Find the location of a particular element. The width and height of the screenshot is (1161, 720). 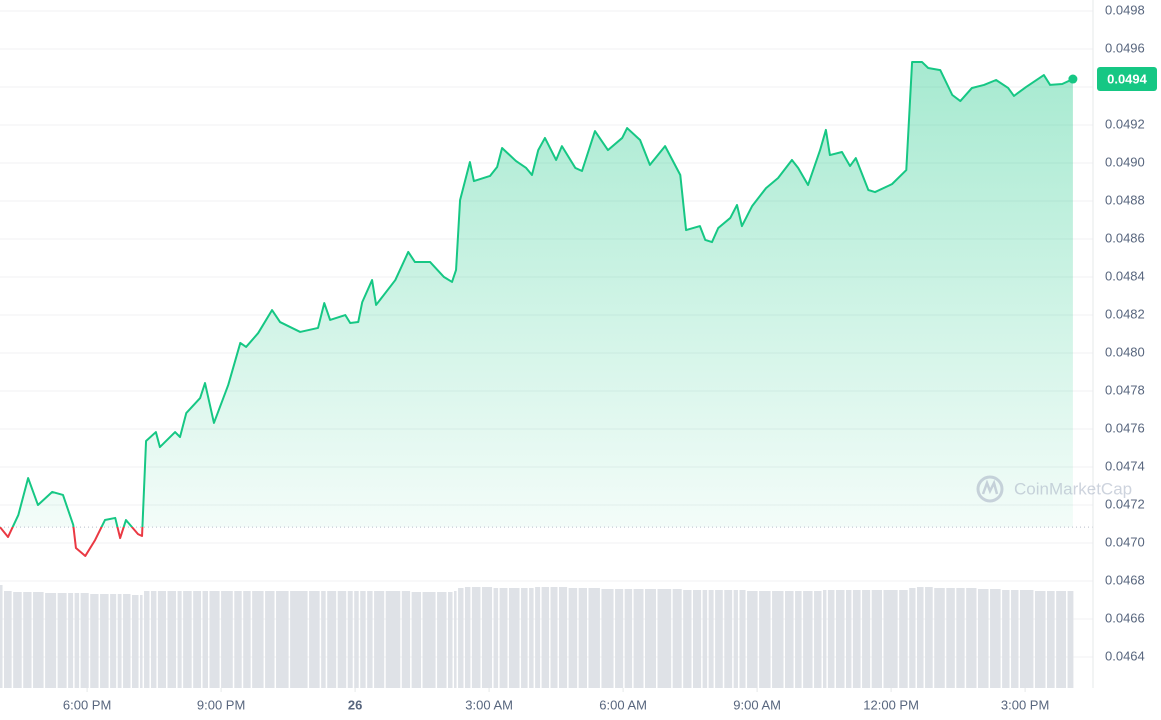

y-tick-label: 0.0486 is located at coordinates (1125, 237).